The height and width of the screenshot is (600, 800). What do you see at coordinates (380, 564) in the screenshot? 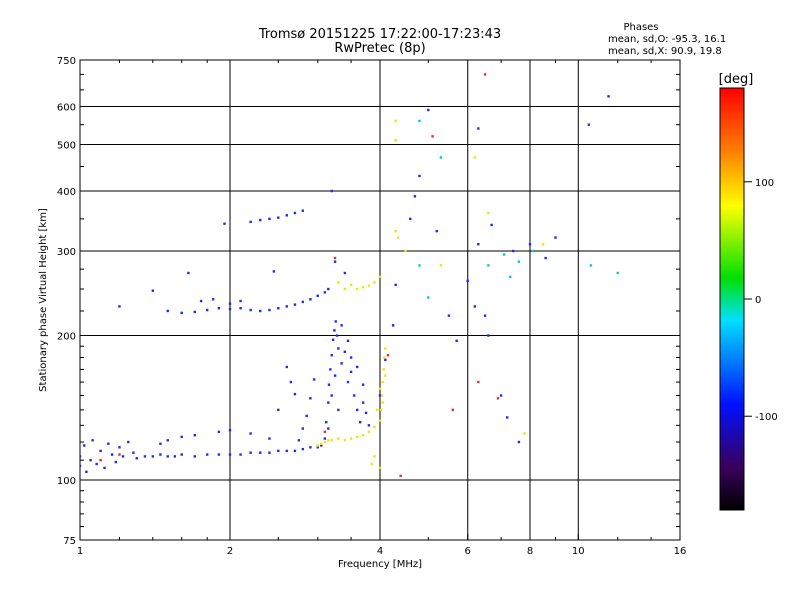
I see `x-axis-label: Frequency [MHz]` at bounding box center [380, 564].